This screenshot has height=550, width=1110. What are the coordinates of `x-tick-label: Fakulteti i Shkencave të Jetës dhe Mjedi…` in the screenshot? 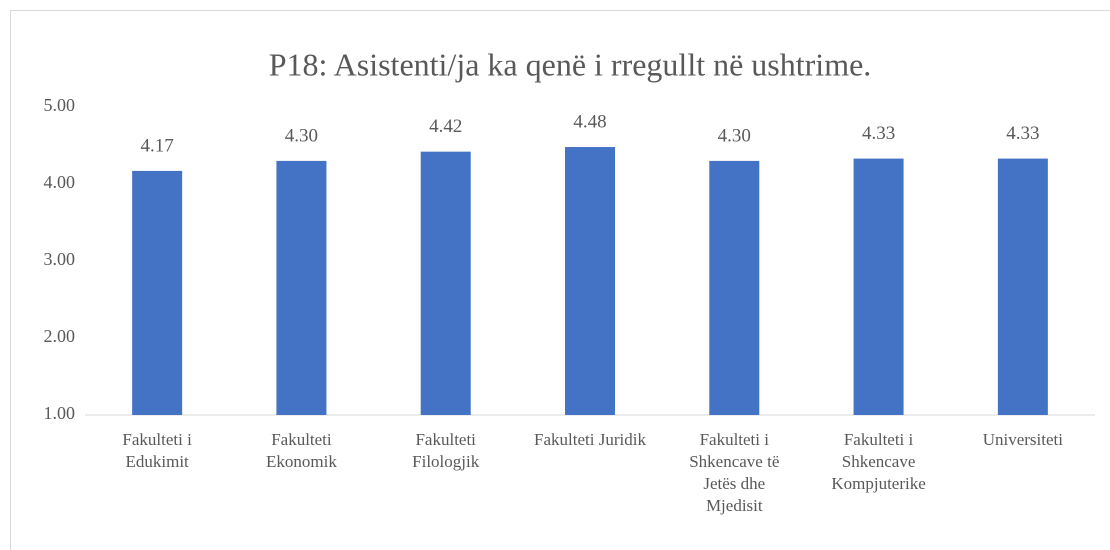 It's located at (734, 472).